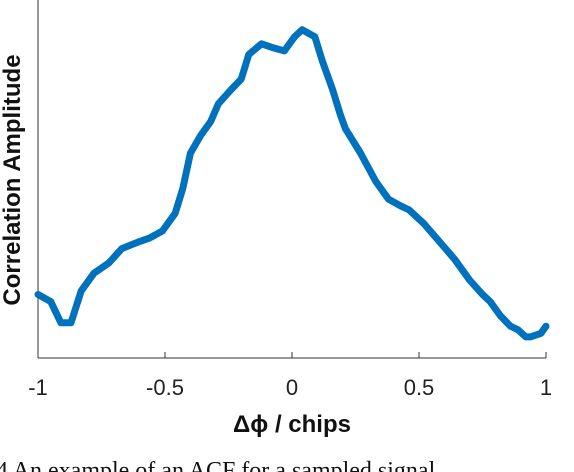 The height and width of the screenshot is (472, 574). I want to click on x-axis-label: Δϕ / chips, so click(292, 424).